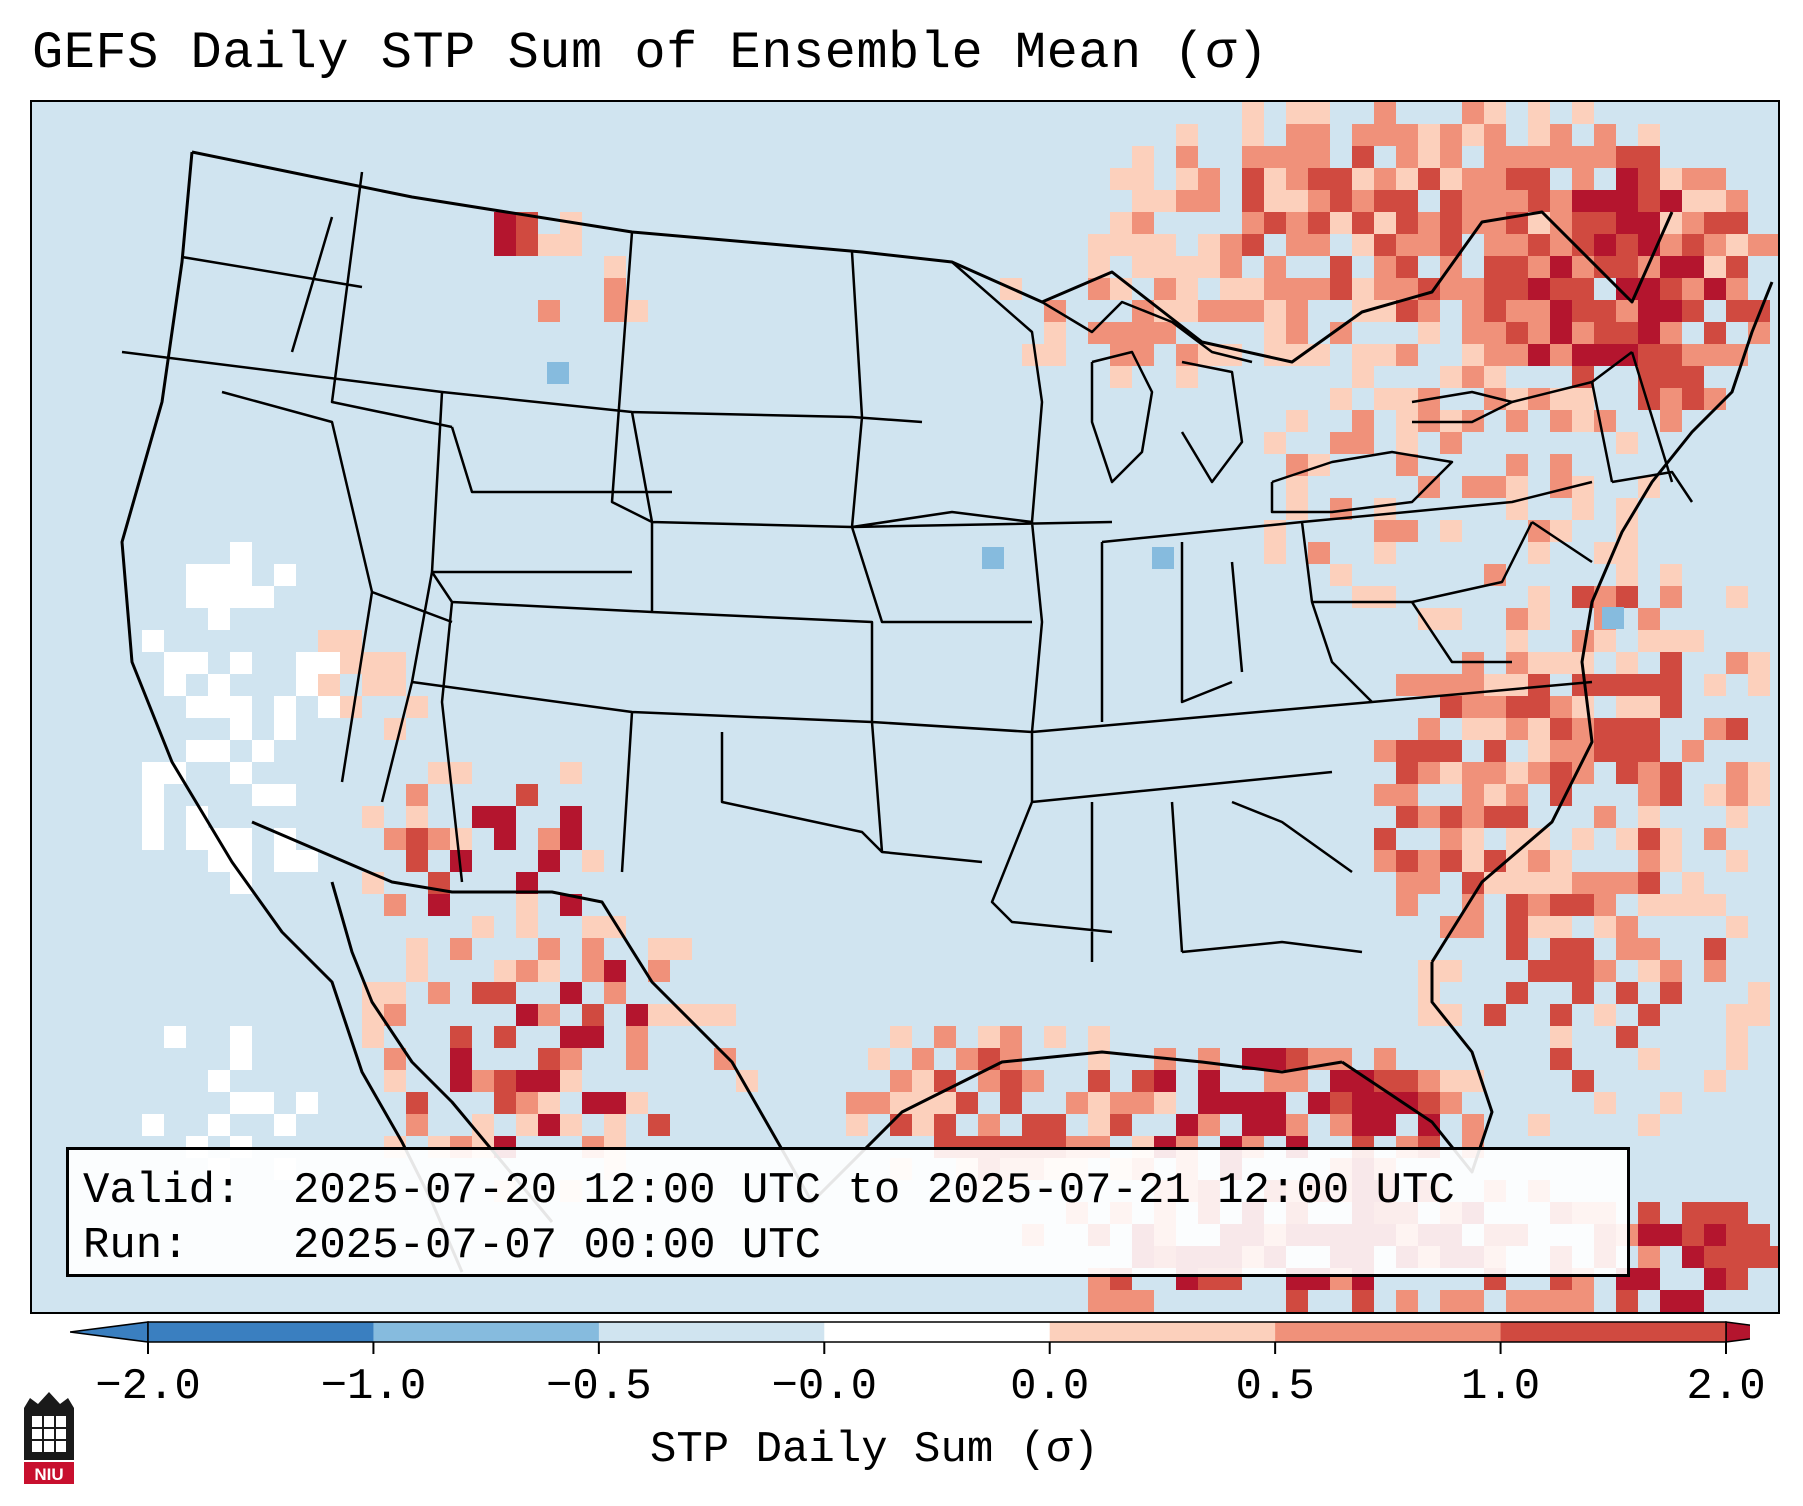  What do you see at coordinates (937, 1348) in the screenshot?
I see `colorbar-ticks` at bounding box center [937, 1348].